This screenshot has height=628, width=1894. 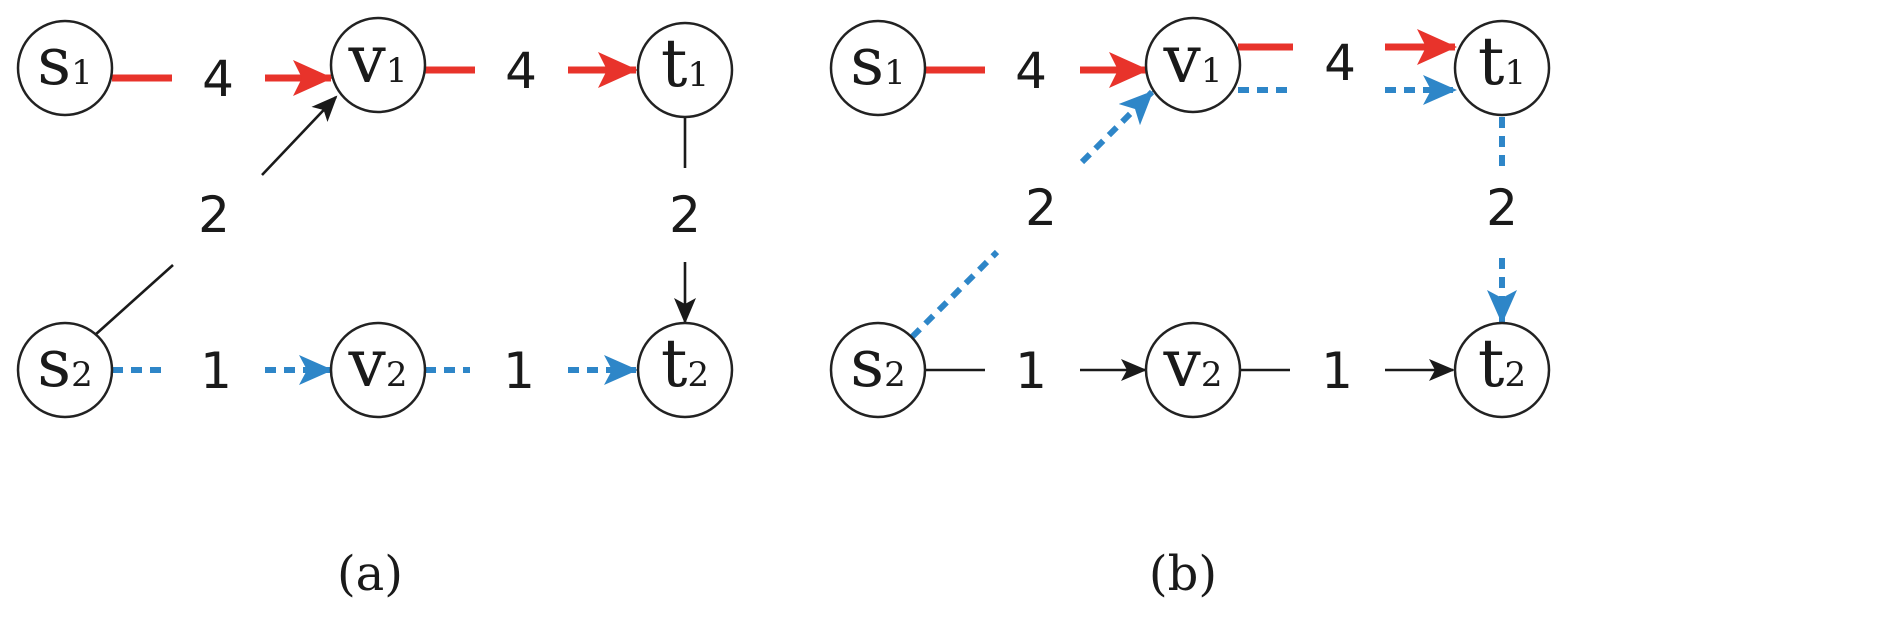 I want to click on edge-b-v2-t2: 1, so click(x=1347, y=371).